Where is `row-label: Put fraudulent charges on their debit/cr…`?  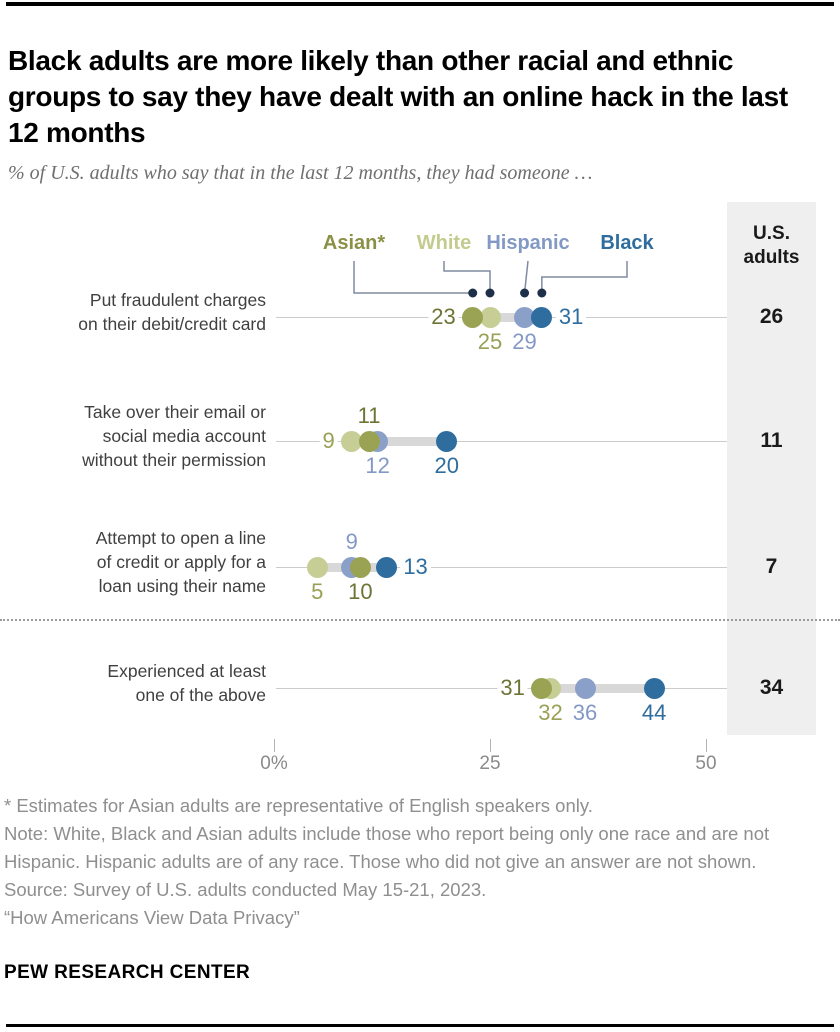
row-label: Put fraudulent charges on their debit/cr… is located at coordinates (172, 312).